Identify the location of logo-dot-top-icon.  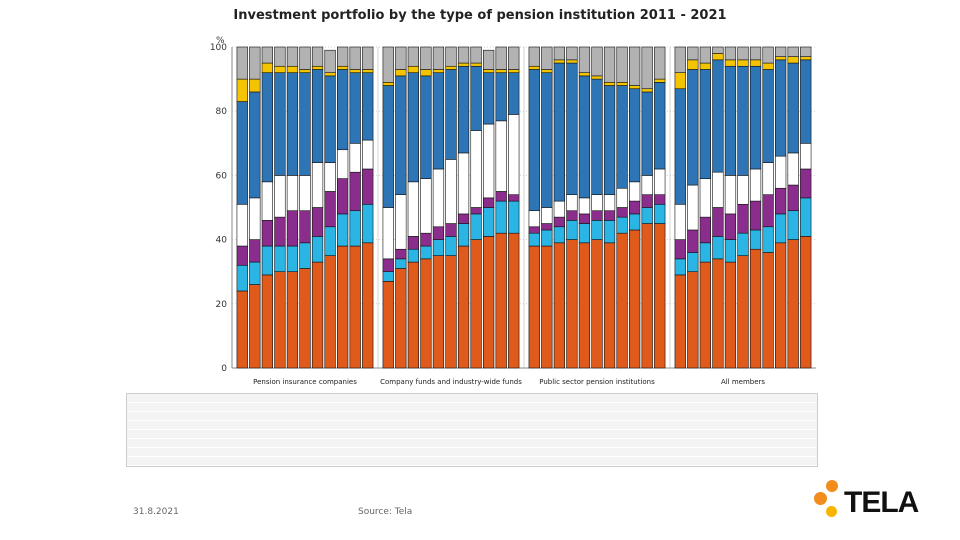
(832, 486).